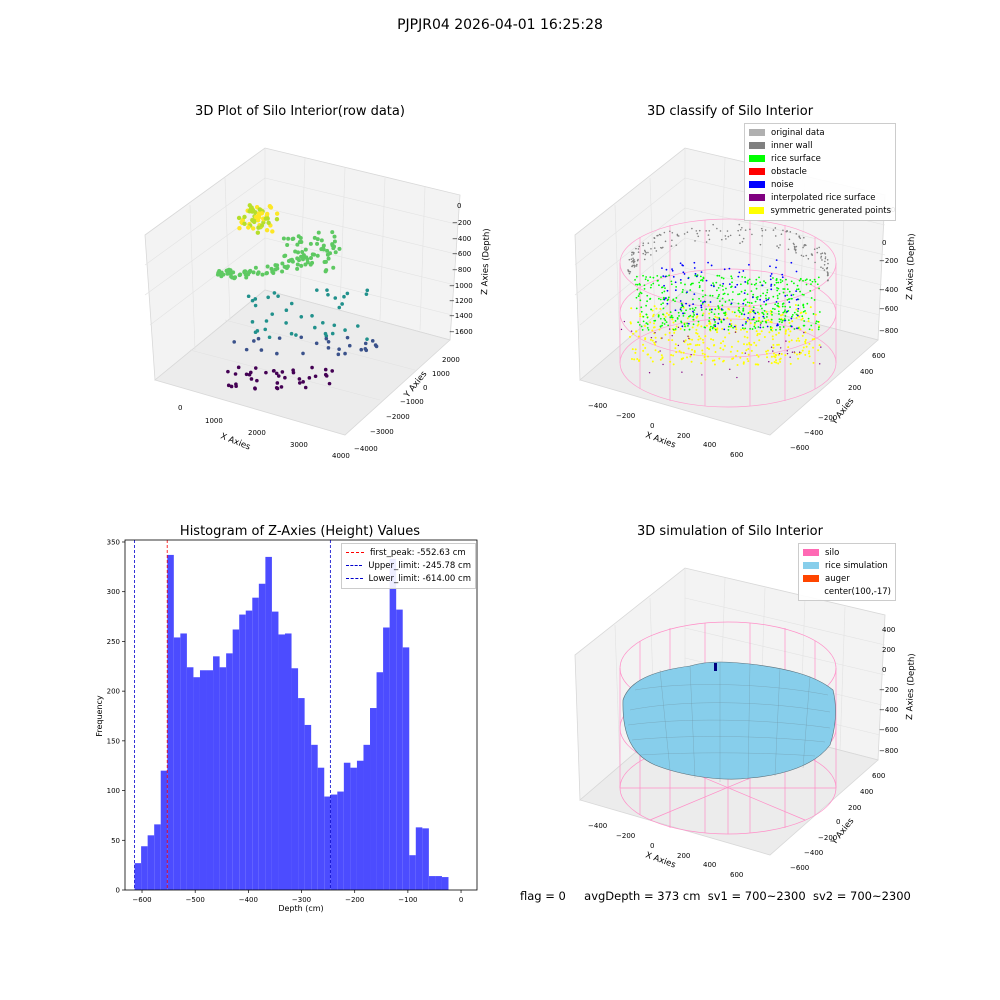  Describe the element at coordinates (625, 836) in the screenshot. I see `plot4-xtick: −200` at that location.